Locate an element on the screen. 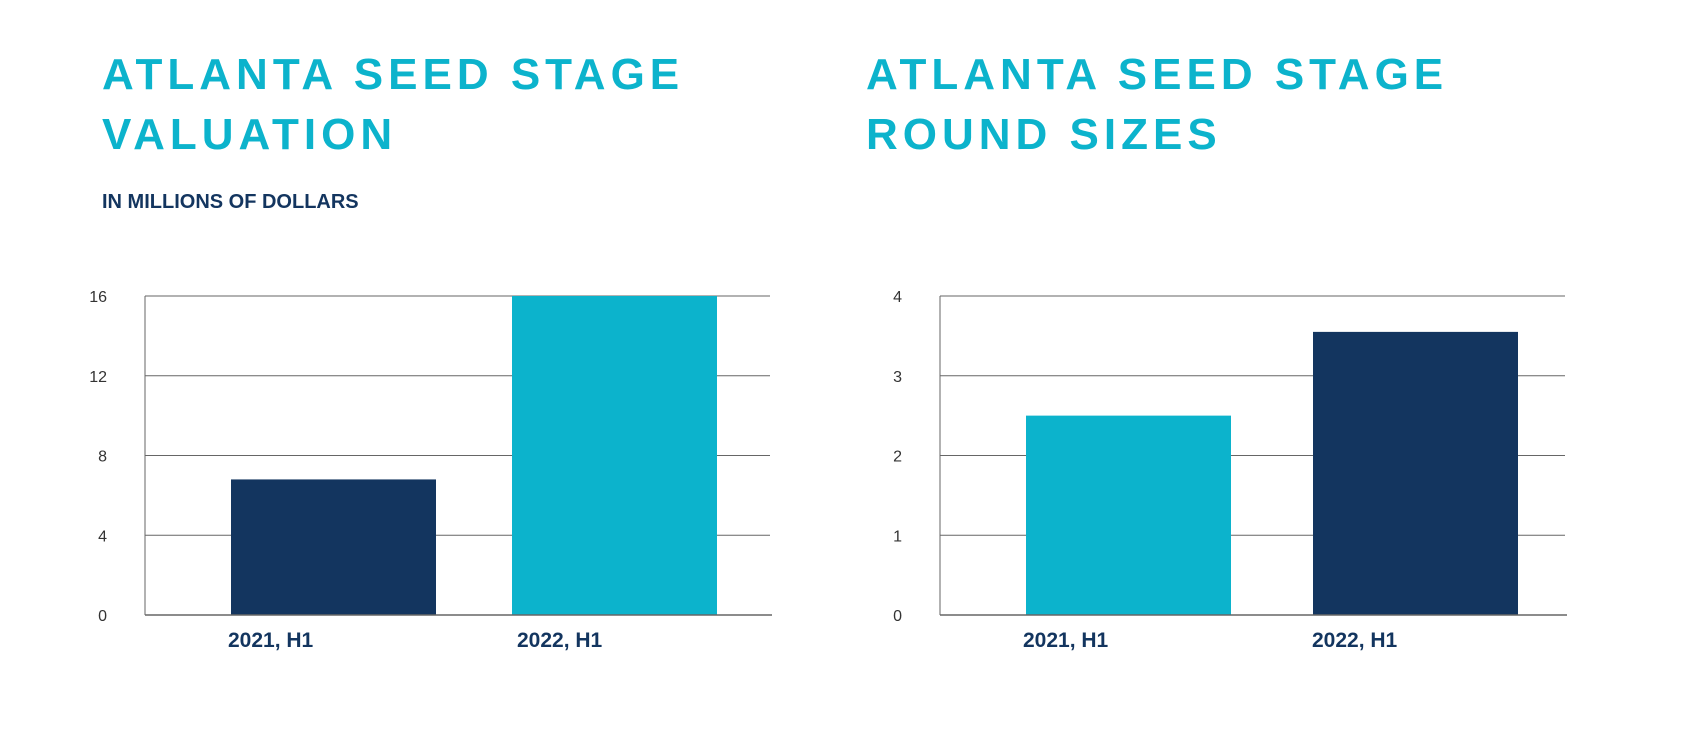 The width and height of the screenshot is (1702, 730). y-tick-label: 12 is located at coordinates (98, 377).